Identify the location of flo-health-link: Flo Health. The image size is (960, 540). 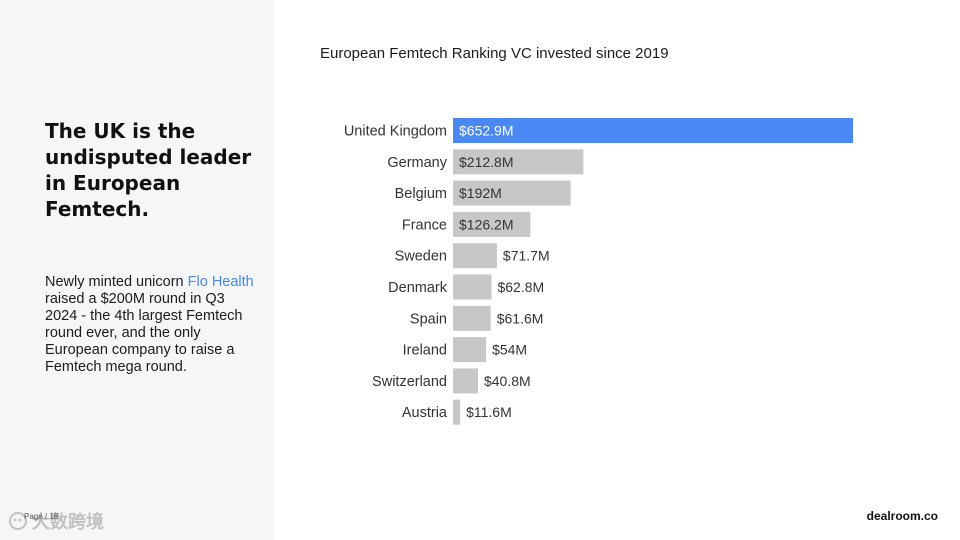
(220, 282).